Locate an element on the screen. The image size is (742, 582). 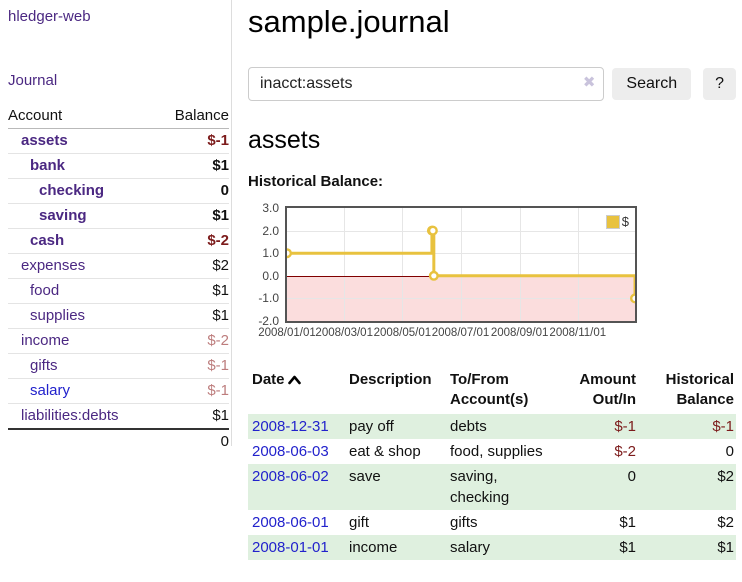
x-axis-tick-label: 2008/03/01 is located at coordinates (344, 333).